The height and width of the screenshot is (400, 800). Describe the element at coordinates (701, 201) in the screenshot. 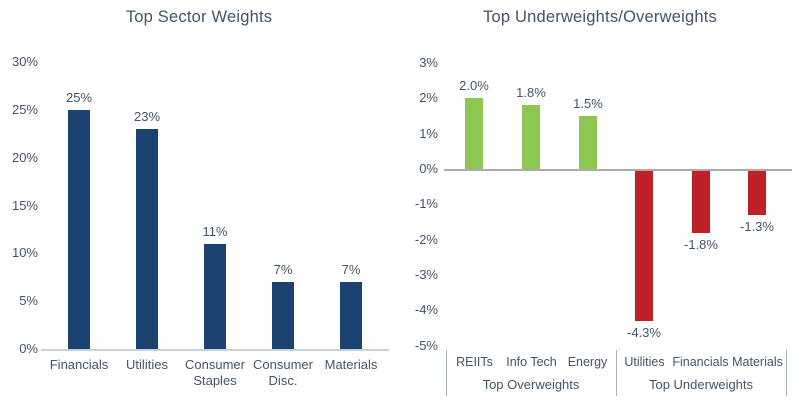

I see `underweight-bar-financials` at that location.